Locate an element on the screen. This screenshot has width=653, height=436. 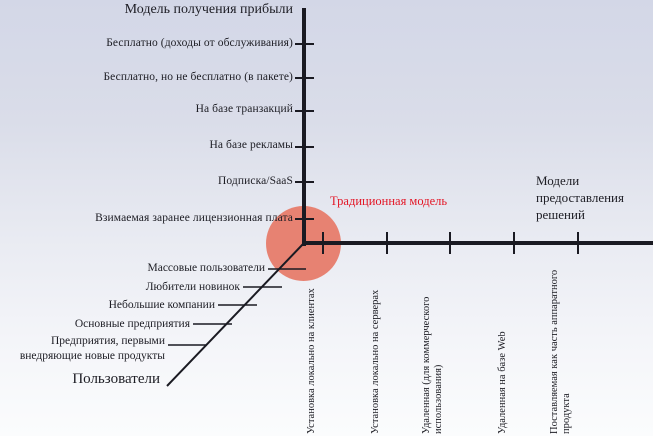
x-axis-title-line2: предоставления is located at coordinates (580, 197).